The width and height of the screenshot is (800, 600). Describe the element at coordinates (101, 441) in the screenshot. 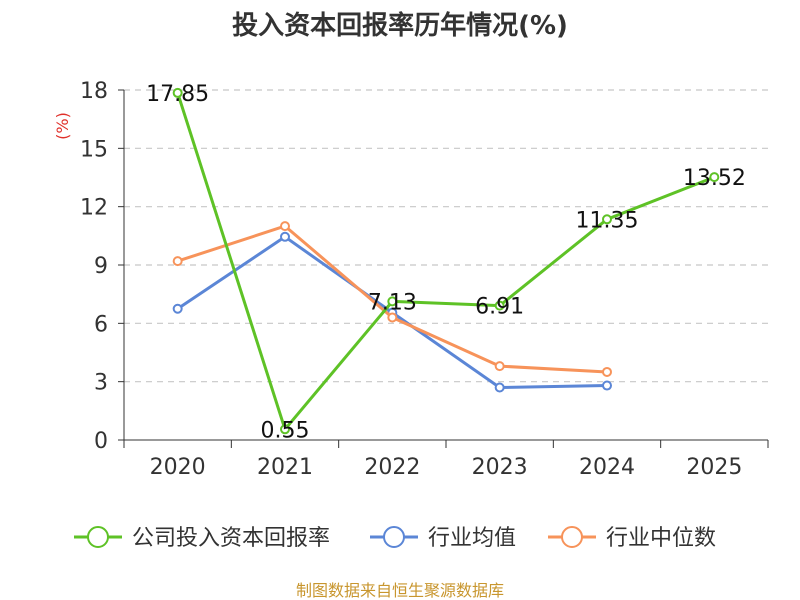

I see `y-tick-label: 0` at that location.